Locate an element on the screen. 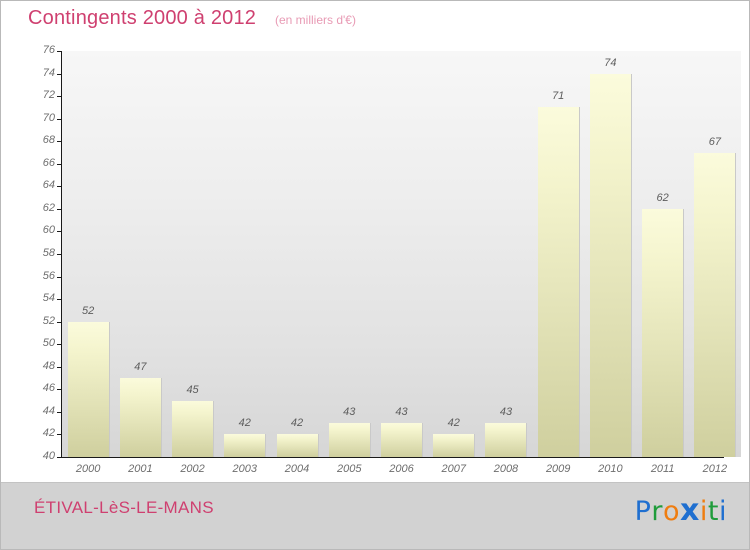 This screenshot has height=550, width=750. y-axis-tick-label: 58 is located at coordinates (48, 253).